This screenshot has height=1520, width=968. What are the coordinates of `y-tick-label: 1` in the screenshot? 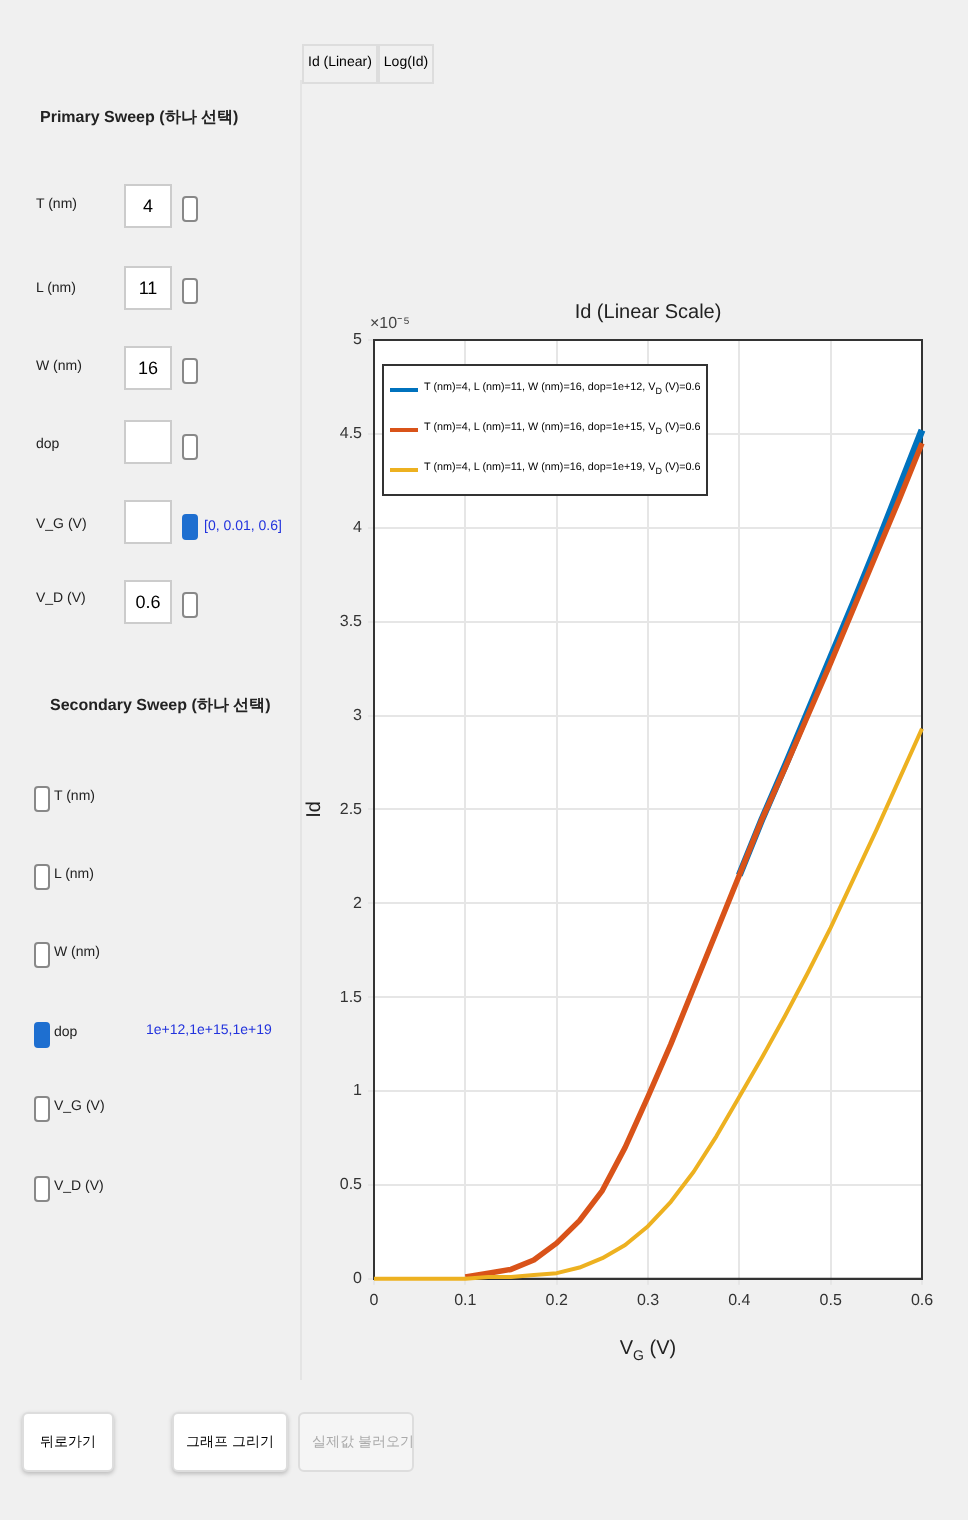 It's located at (358, 1090).